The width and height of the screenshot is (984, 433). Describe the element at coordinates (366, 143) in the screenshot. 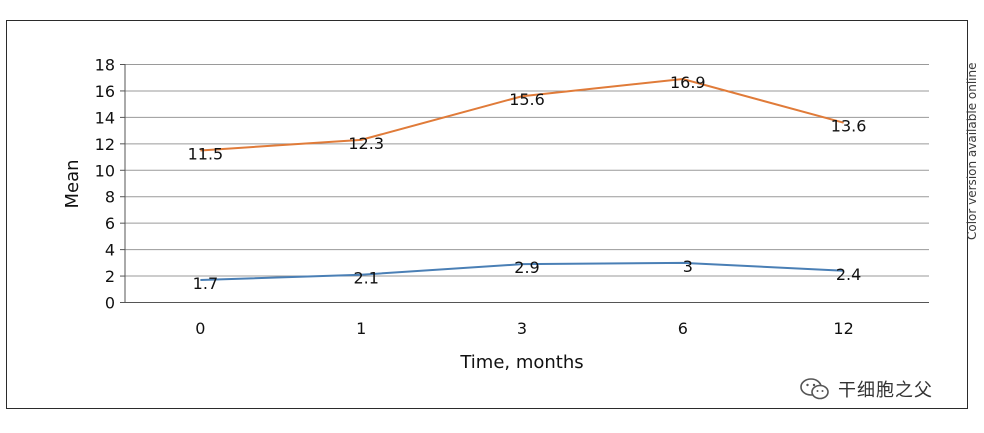

I see `data-label: 12.3` at that location.